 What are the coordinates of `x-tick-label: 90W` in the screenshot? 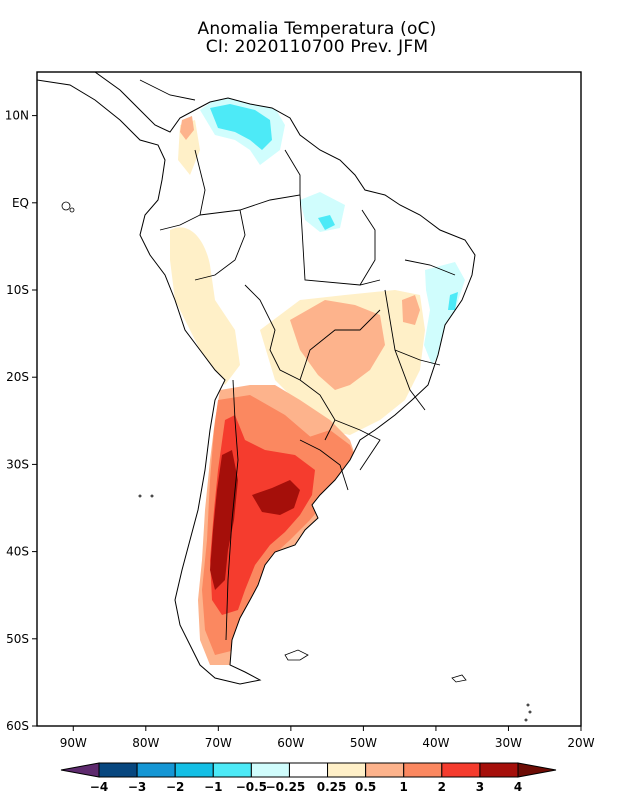 It's located at (73, 743).